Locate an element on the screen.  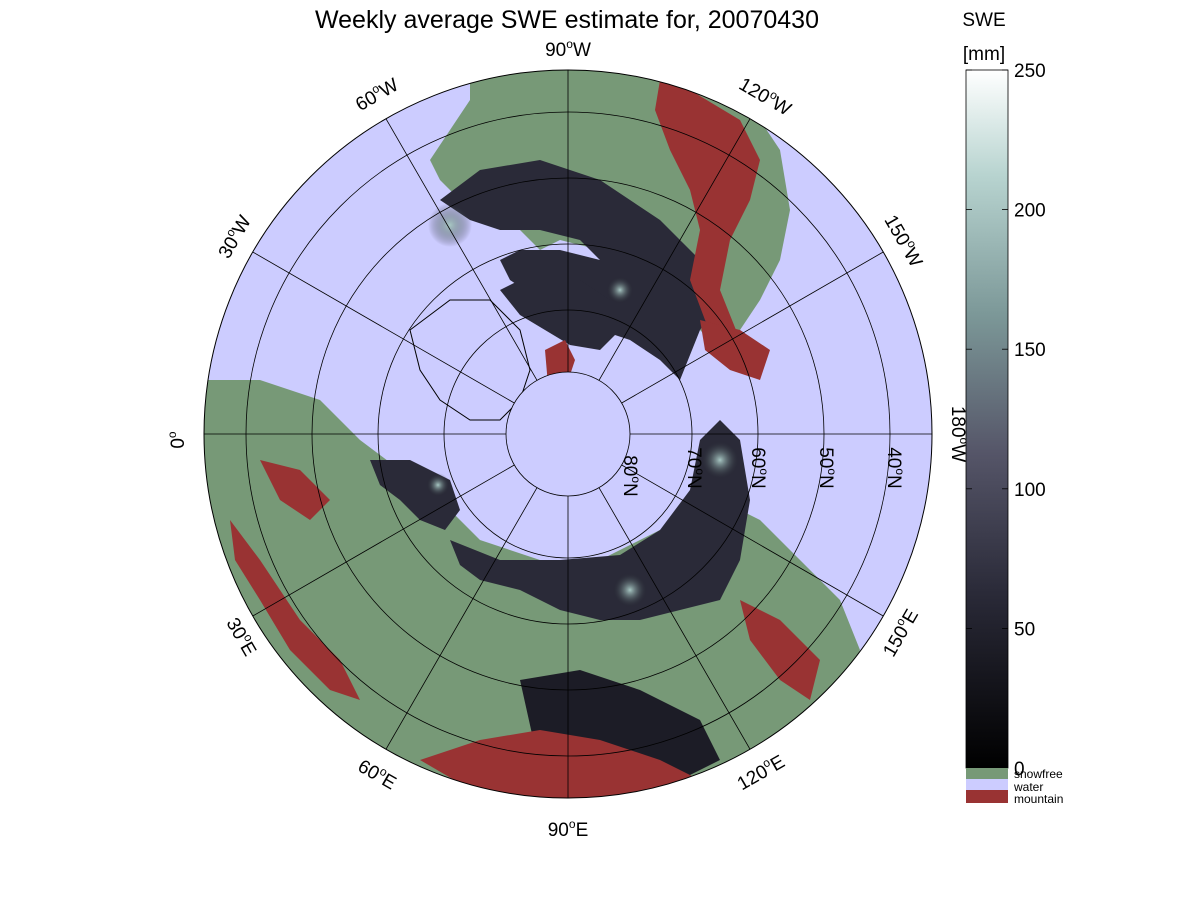
colorbar-tick-label: 50 is located at coordinates (1024, 629).